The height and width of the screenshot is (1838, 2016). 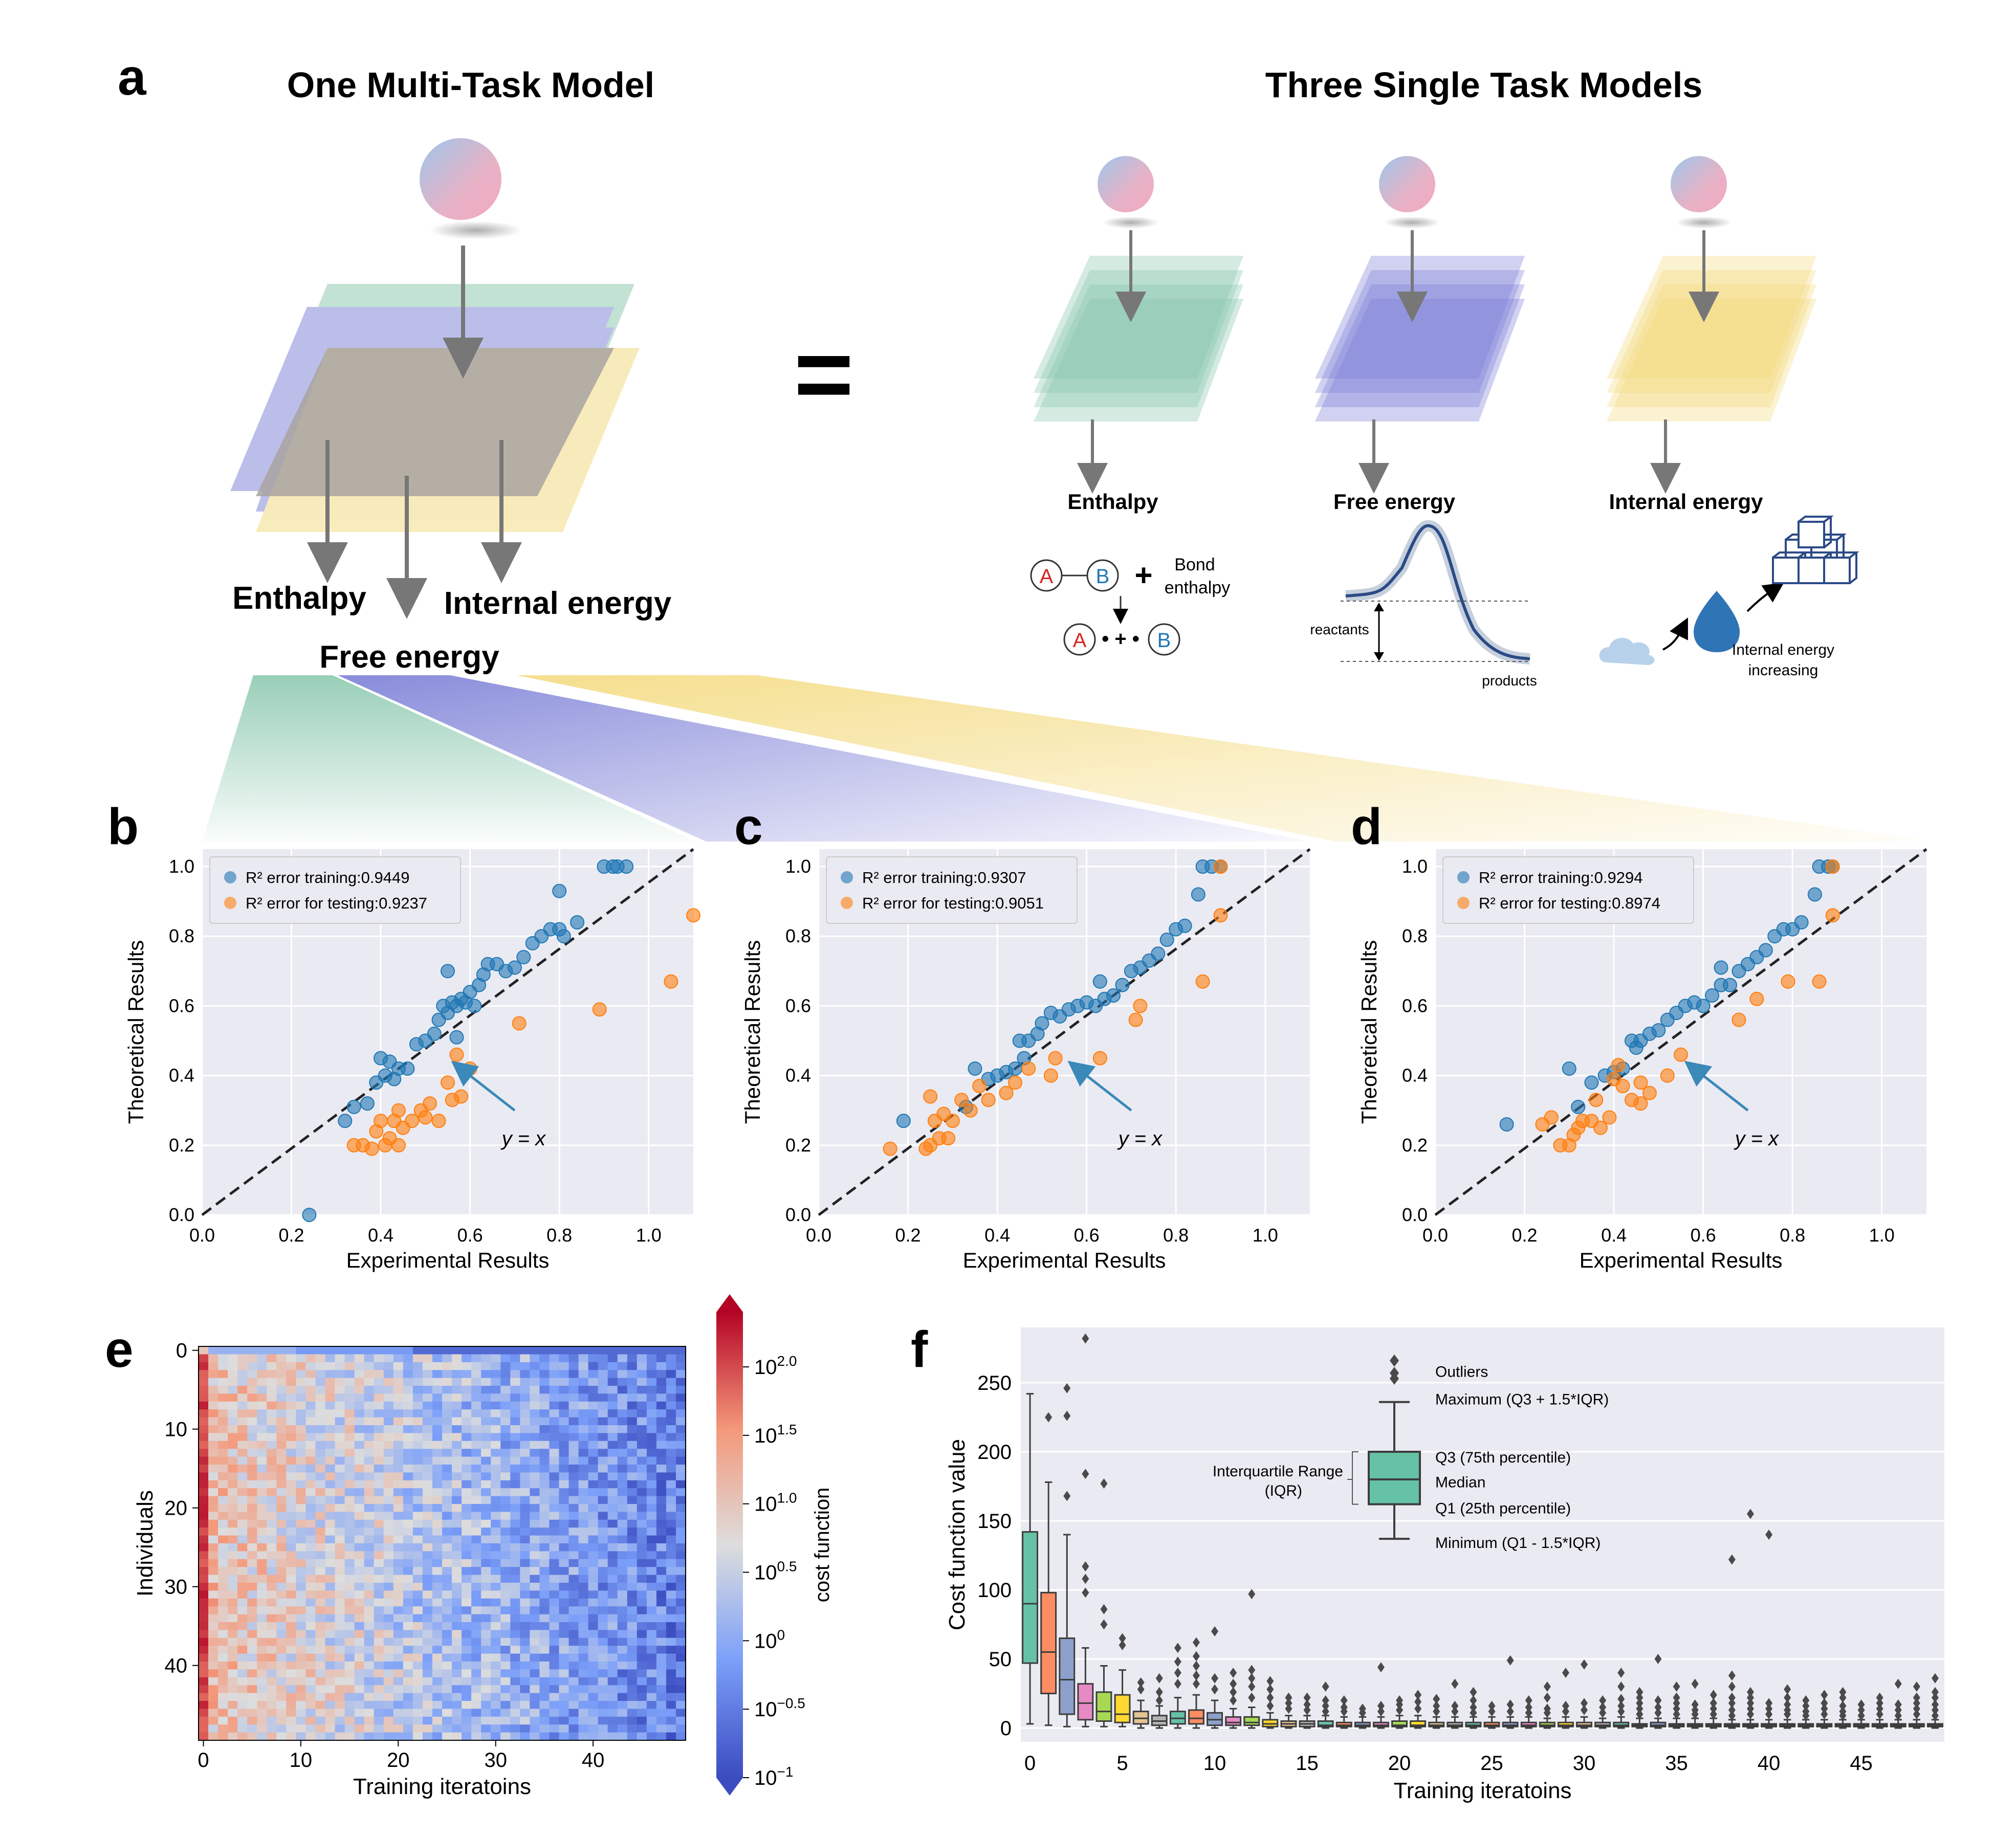 I want to click on legend-maximum-label: Maximum (Q3 + 1.5*IQR), so click(x=1522, y=1400).